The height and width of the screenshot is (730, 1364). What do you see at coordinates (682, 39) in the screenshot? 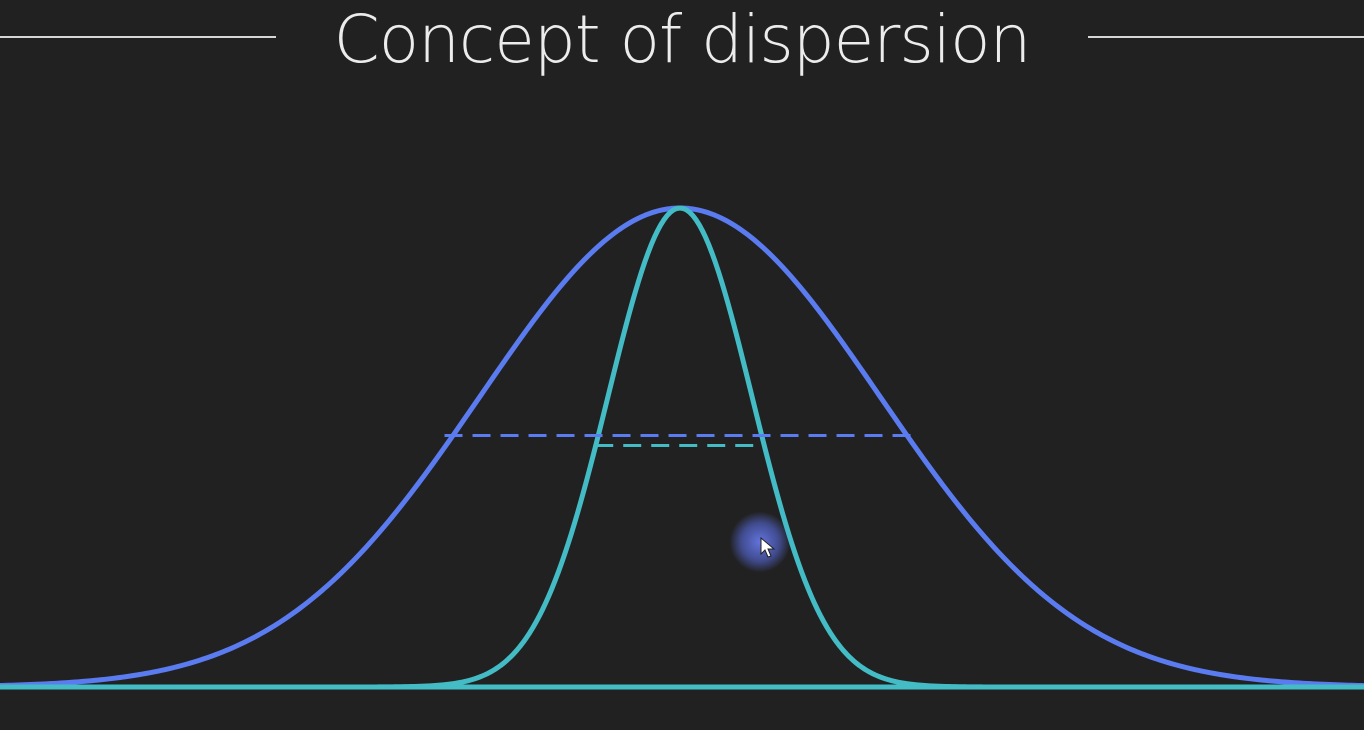
I see `slide-title: Concept of dispersion` at bounding box center [682, 39].